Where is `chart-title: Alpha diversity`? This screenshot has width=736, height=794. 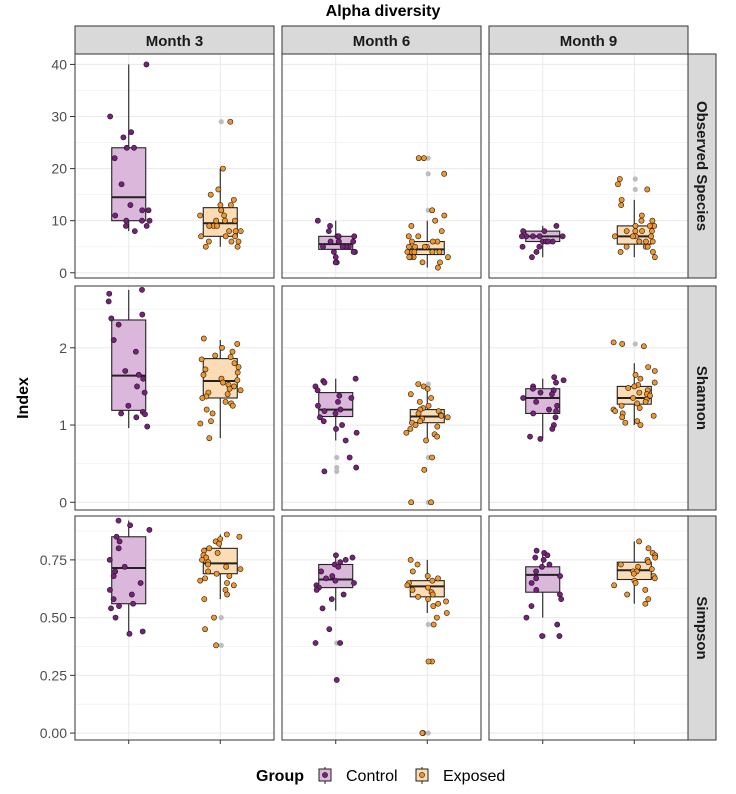 chart-title: Alpha diversity is located at coordinates (383, 11).